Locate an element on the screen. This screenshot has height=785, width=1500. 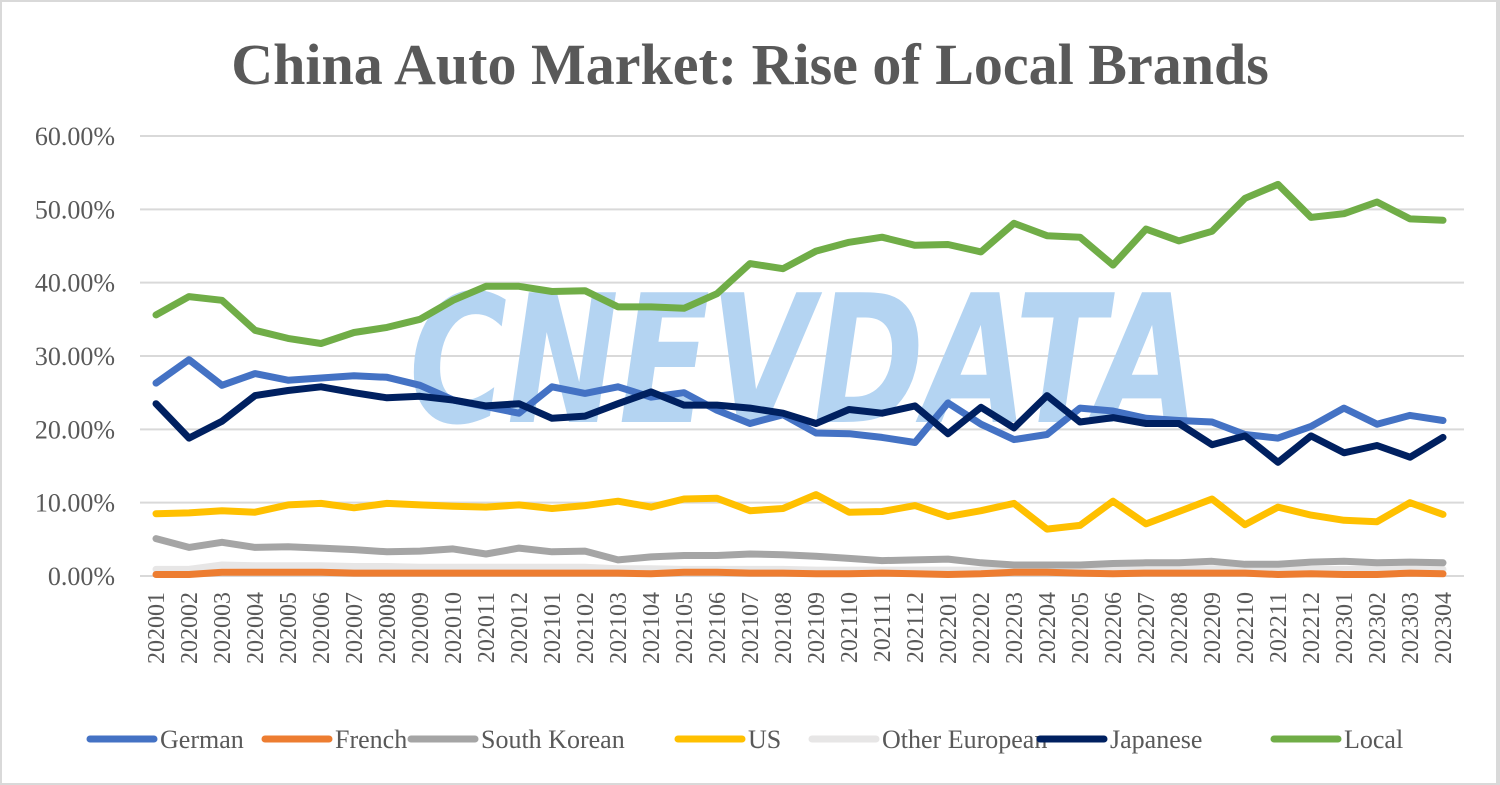
legend-label: French is located at coordinates (371, 739).